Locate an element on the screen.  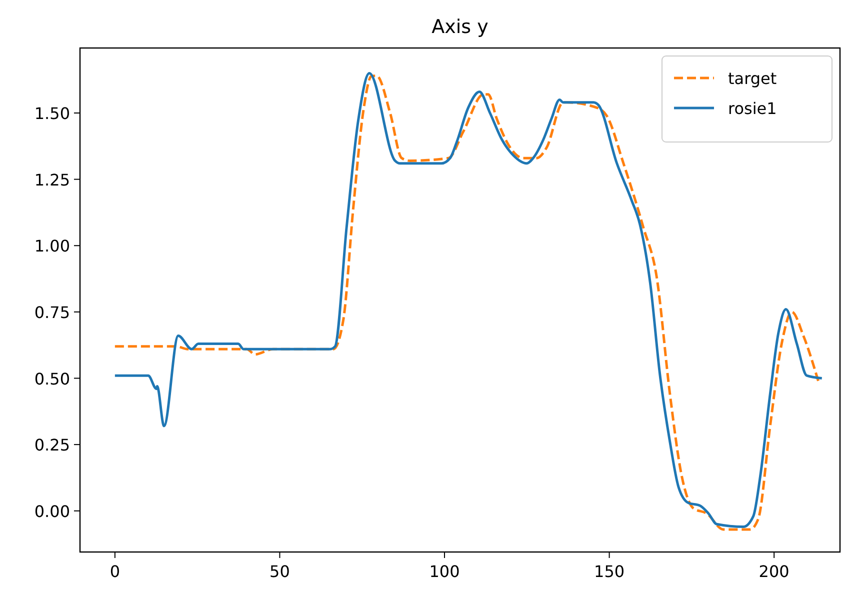
y-tick-label: 1.00 is located at coordinates (52, 246).